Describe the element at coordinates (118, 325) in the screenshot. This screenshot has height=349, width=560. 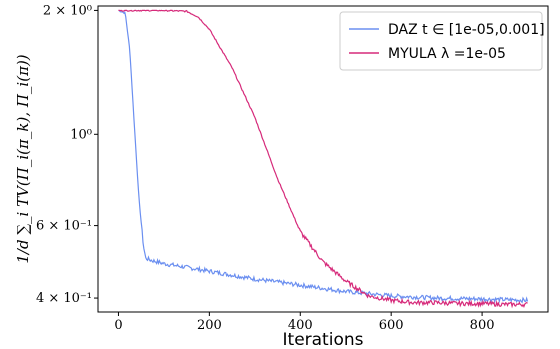
I see `x-tick-label: 0` at that location.